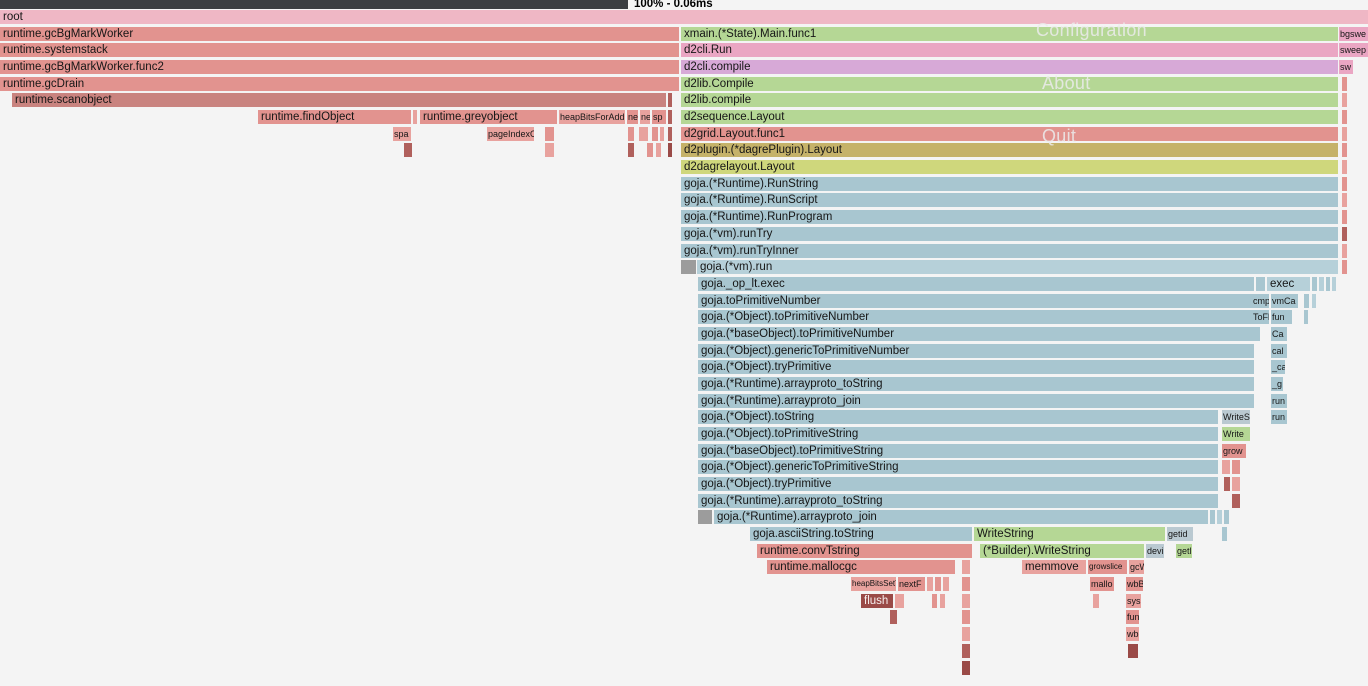  What do you see at coordinates (1009, 50) in the screenshot?
I see `flame-frame: d2cli.Run` at bounding box center [1009, 50].